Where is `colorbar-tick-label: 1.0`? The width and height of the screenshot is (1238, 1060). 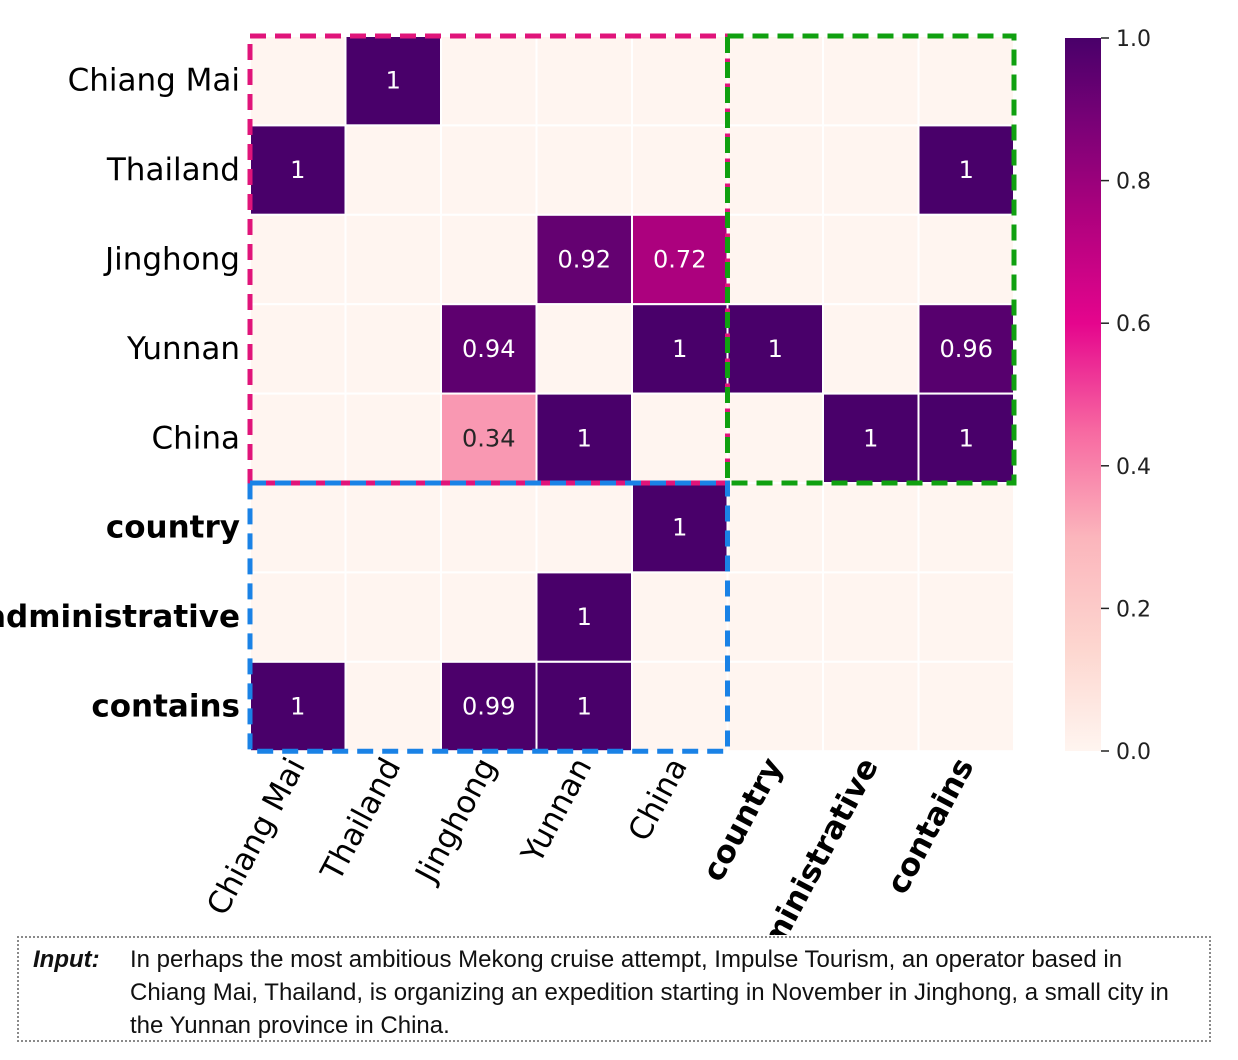
colorbar-tick-label: 1.0 is located at coordinates (1133, 39).